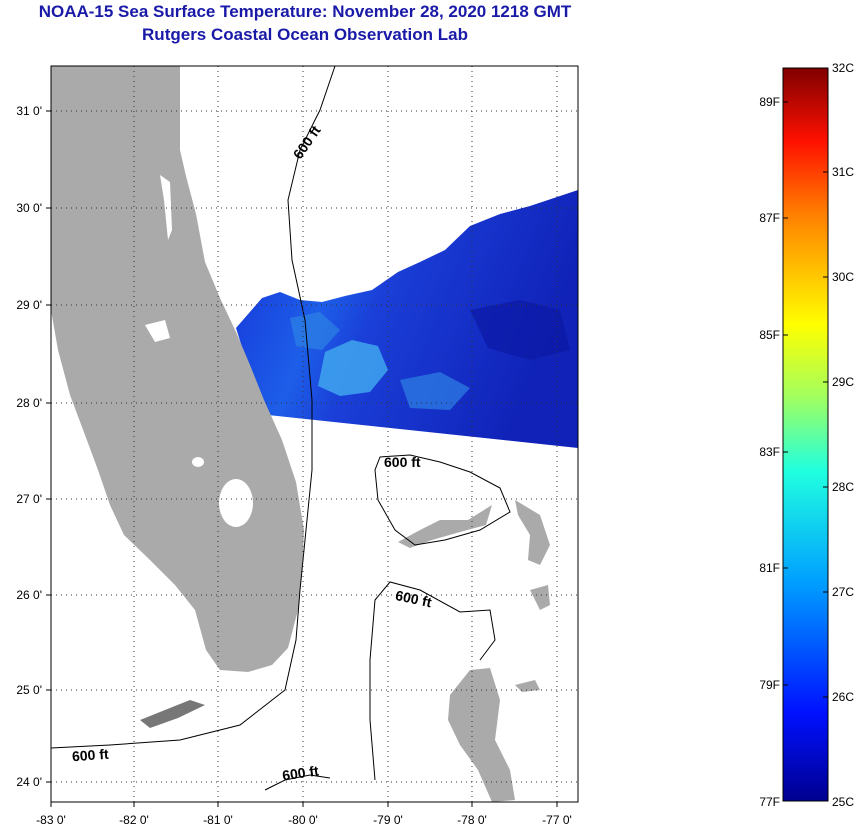 The height and width of the screenshot is (832, 865). I want to click on inland-lake, so click(198, 462).